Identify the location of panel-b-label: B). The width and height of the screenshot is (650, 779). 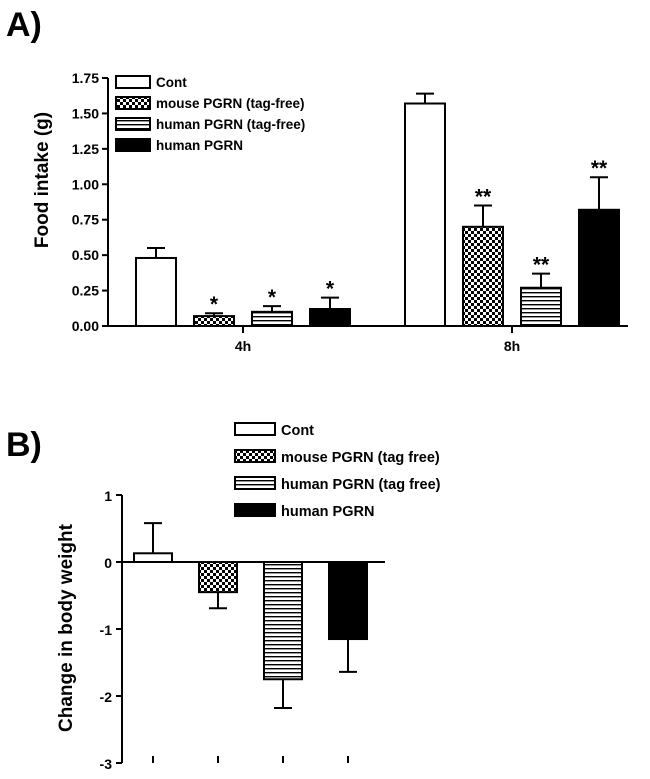
(24, 445).